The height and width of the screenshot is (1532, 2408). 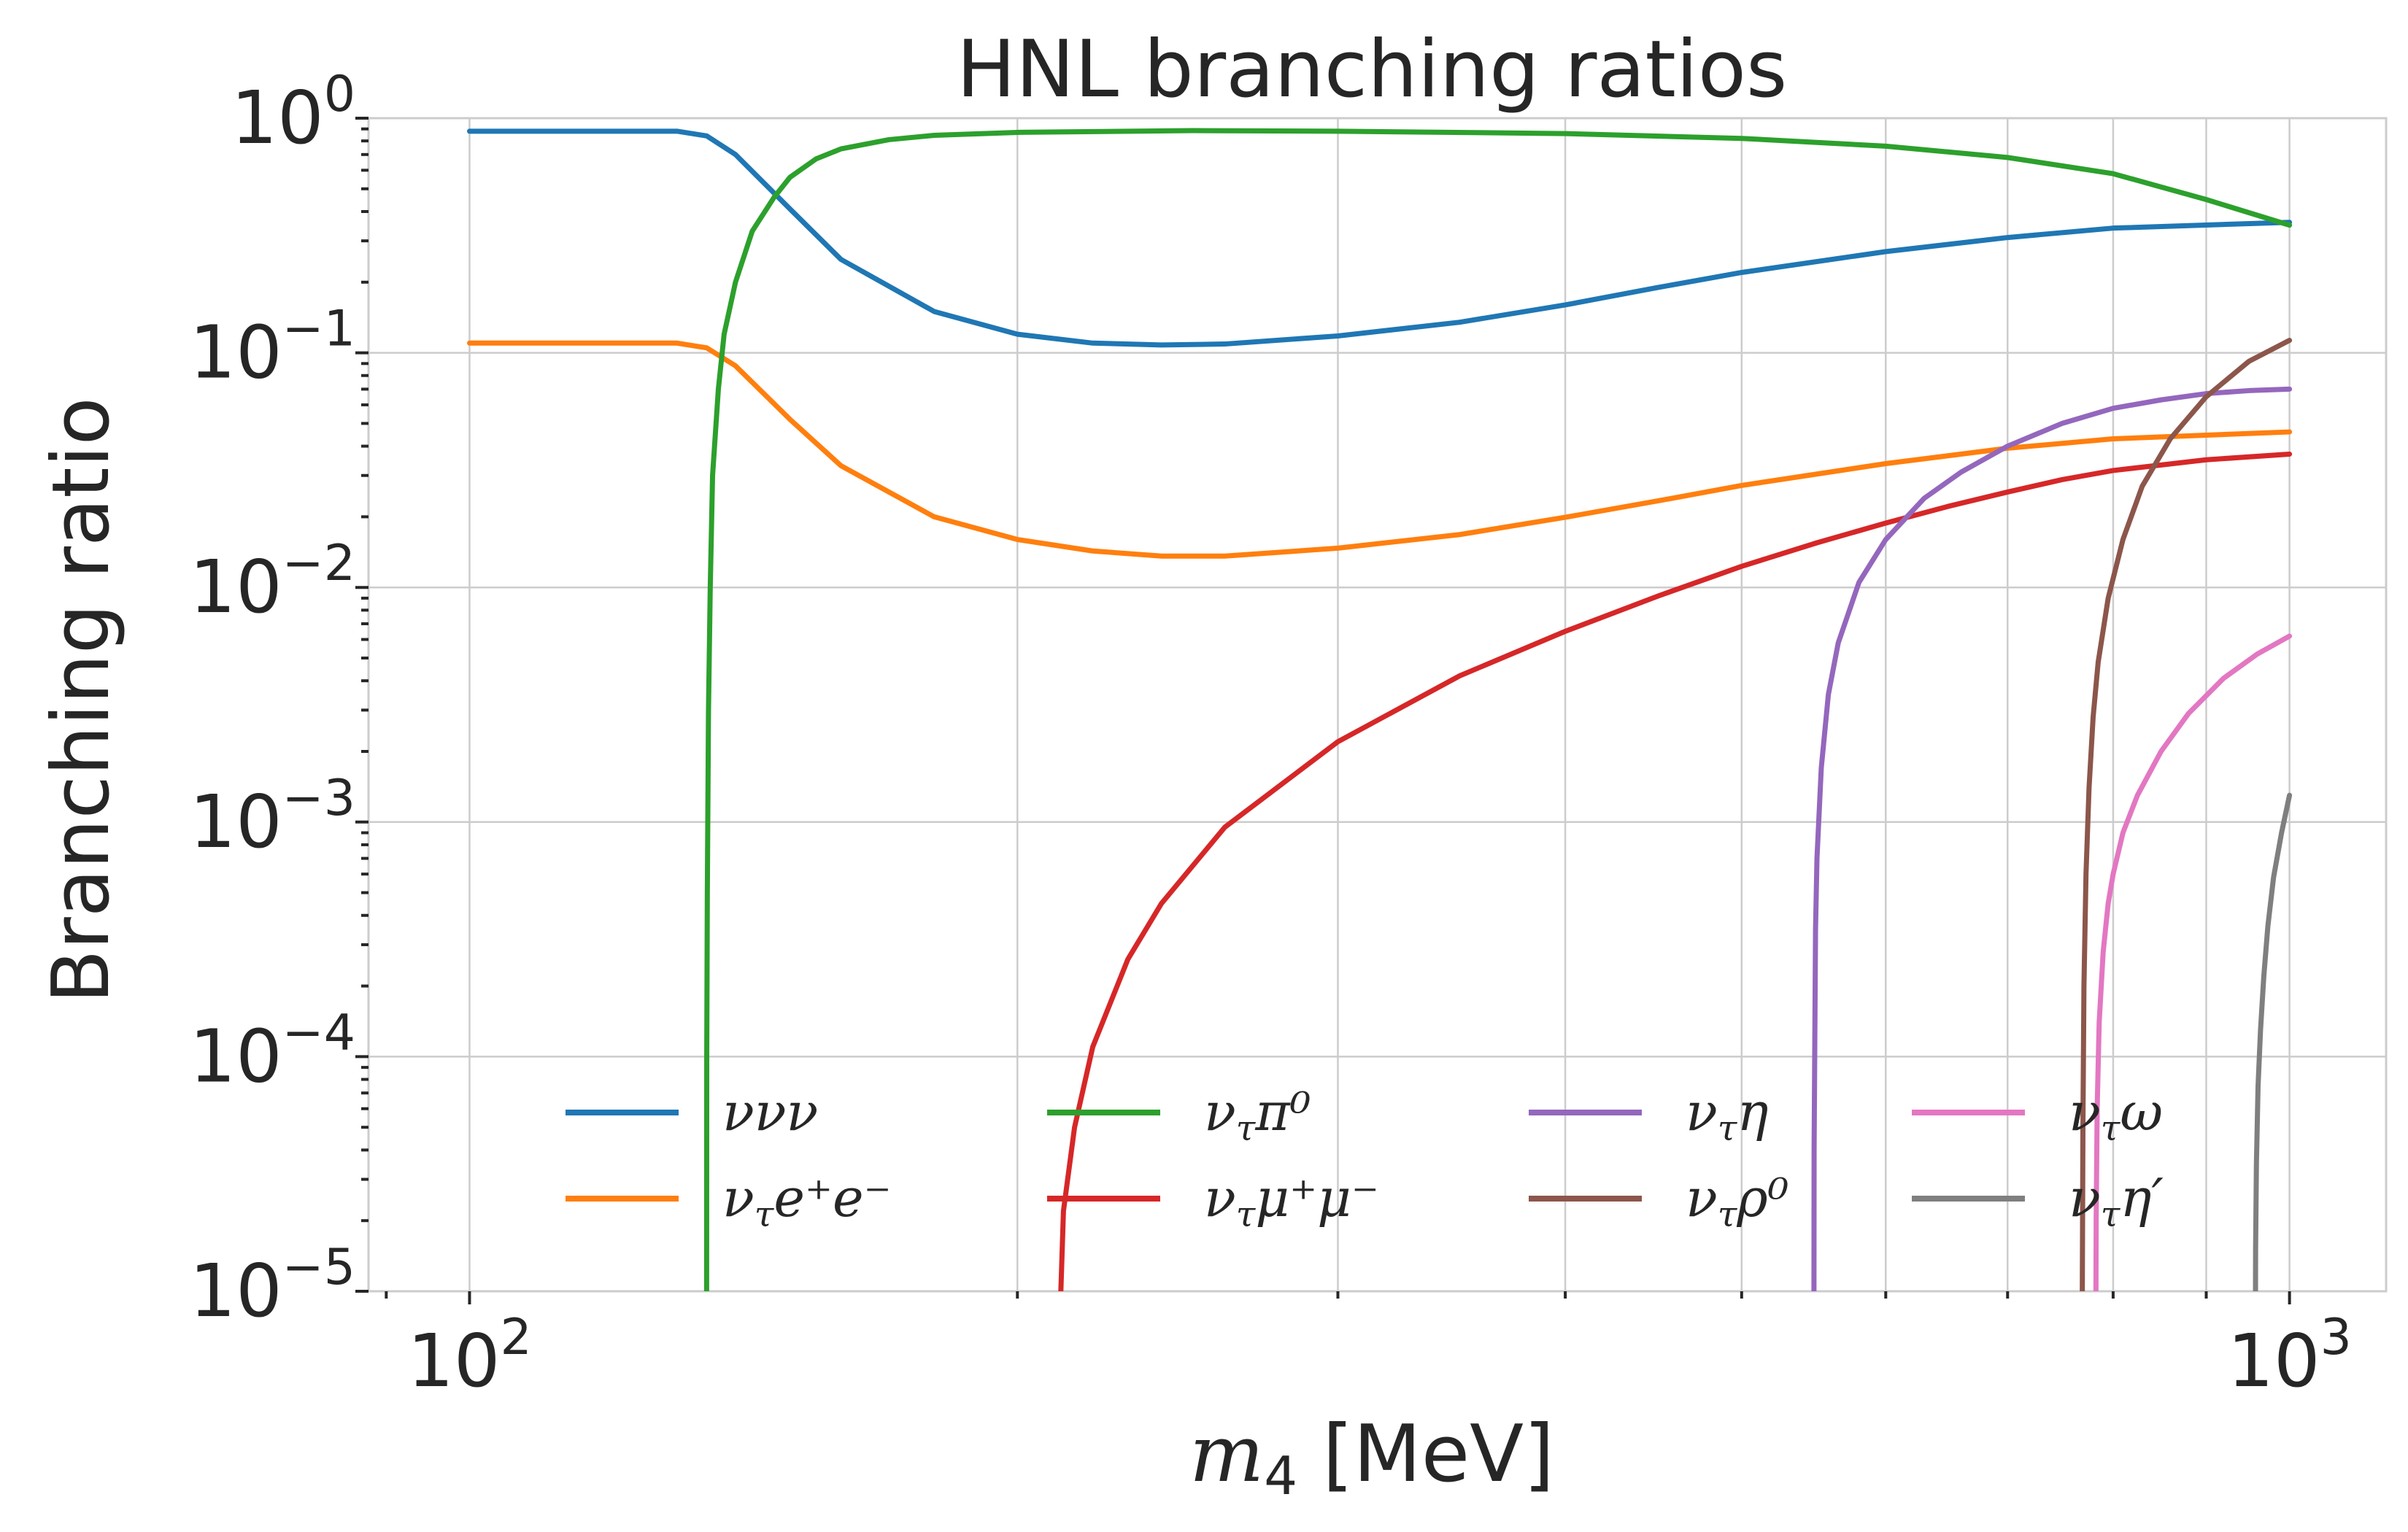 I want to click on x-axis-symbol: m, so click(x=1226, y=1455).